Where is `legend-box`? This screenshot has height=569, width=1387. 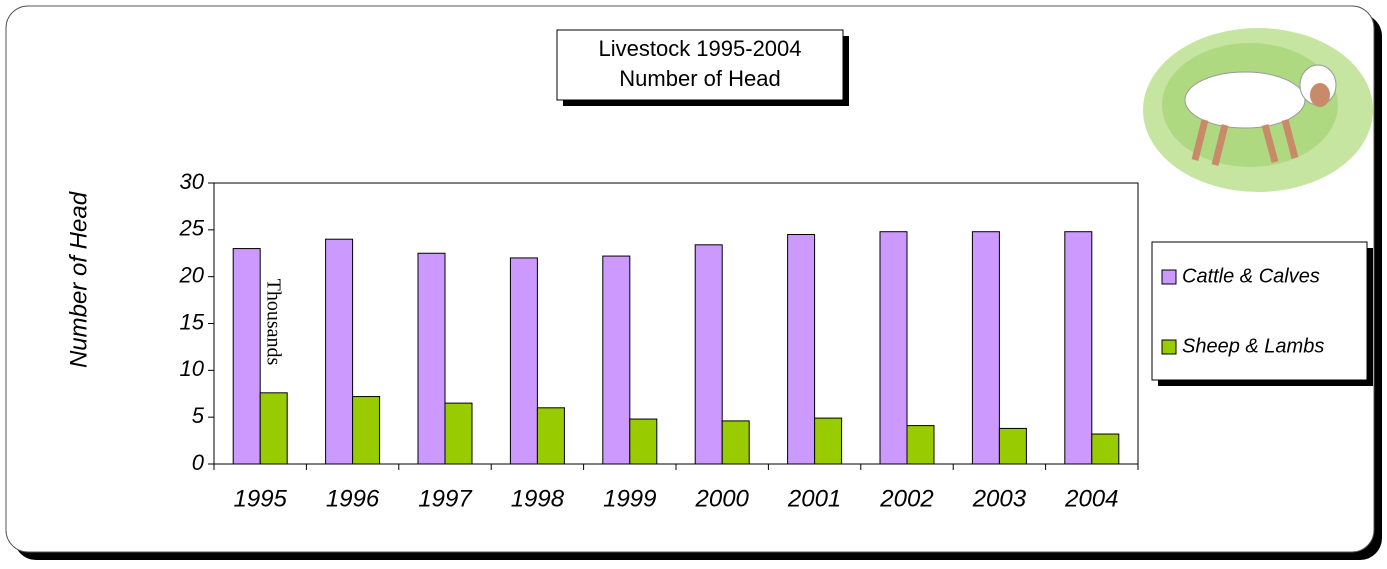 legend-box is located at coordinates (1259, 311).